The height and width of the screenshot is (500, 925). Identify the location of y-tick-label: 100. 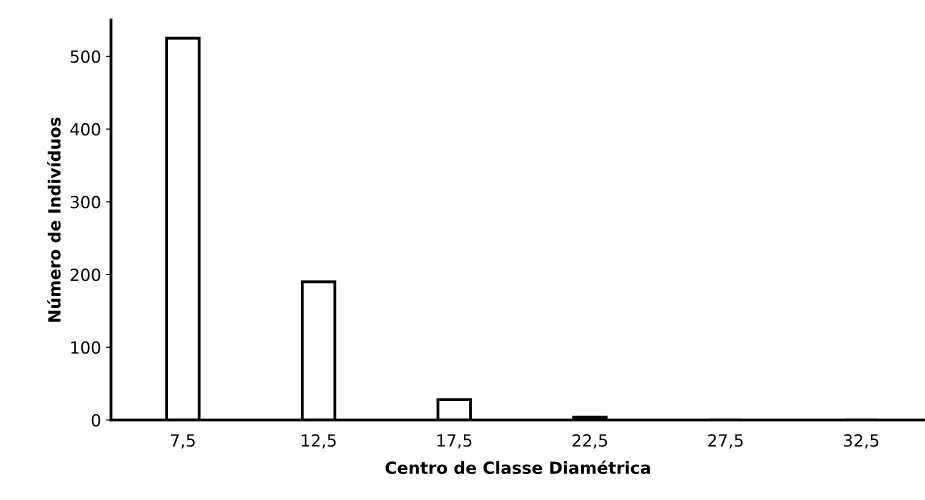
(85, 347).